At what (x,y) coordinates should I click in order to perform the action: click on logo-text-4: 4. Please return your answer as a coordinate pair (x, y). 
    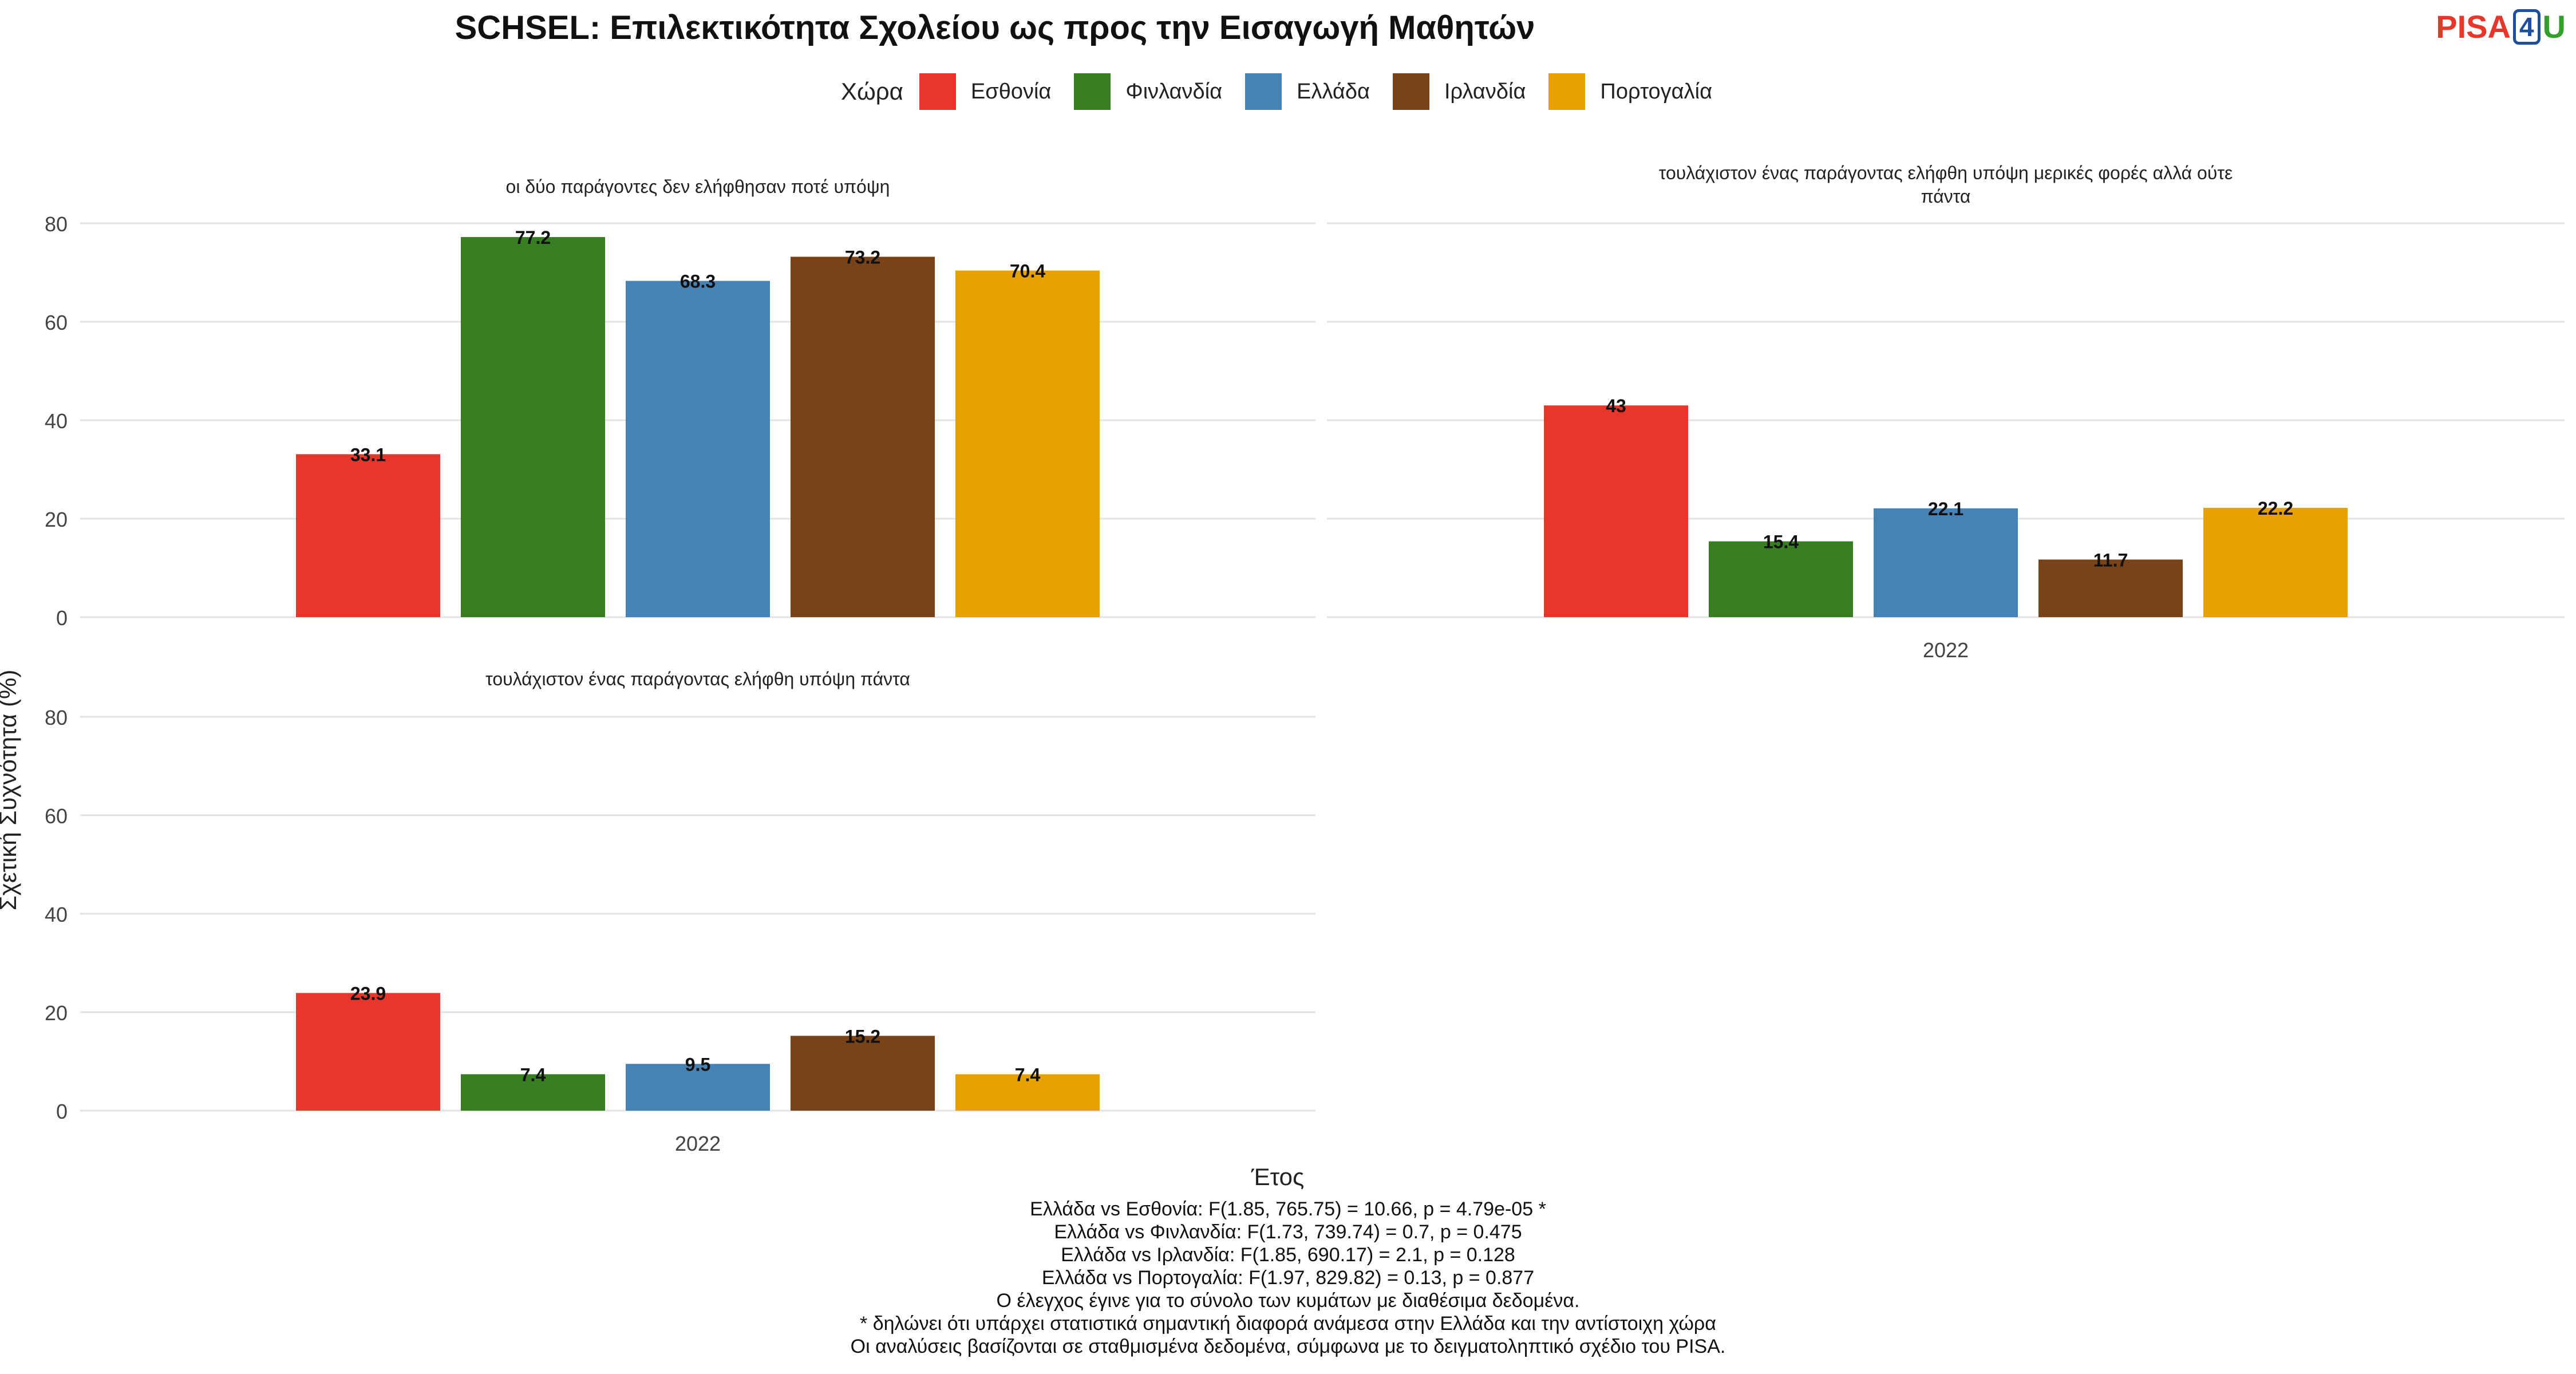
    Looking at the image, I should click on (2526, 27).